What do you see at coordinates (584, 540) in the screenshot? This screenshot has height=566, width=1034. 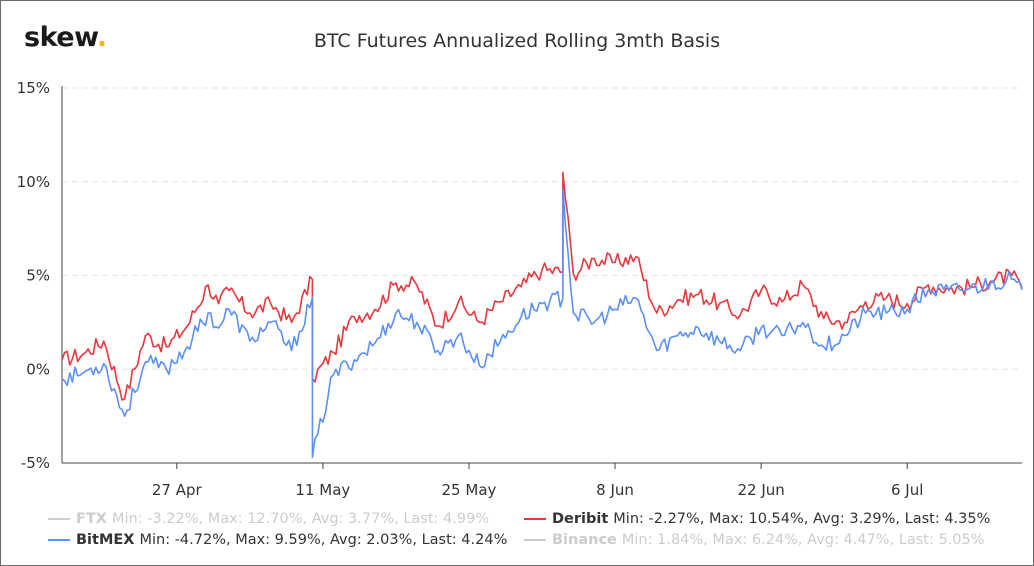 I see `legend-name-binance: Binance` at bounding box center [584, 540].